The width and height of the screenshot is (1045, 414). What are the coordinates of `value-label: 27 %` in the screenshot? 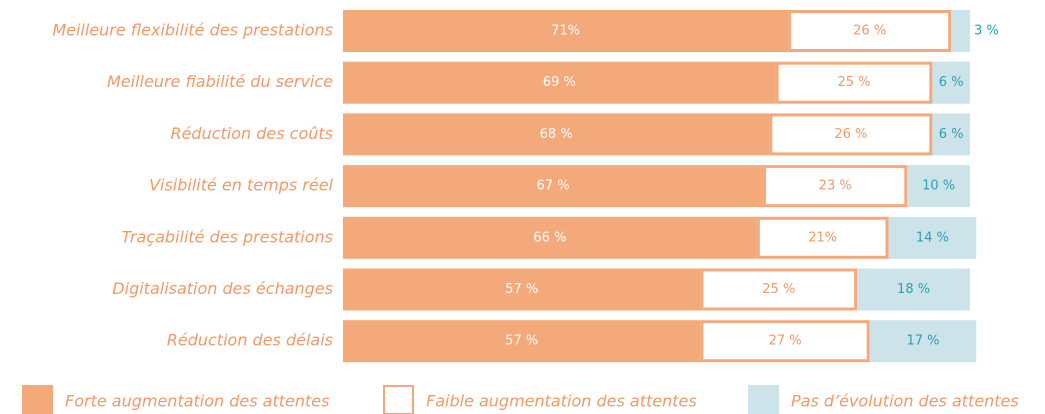 It's located at (785, 341).